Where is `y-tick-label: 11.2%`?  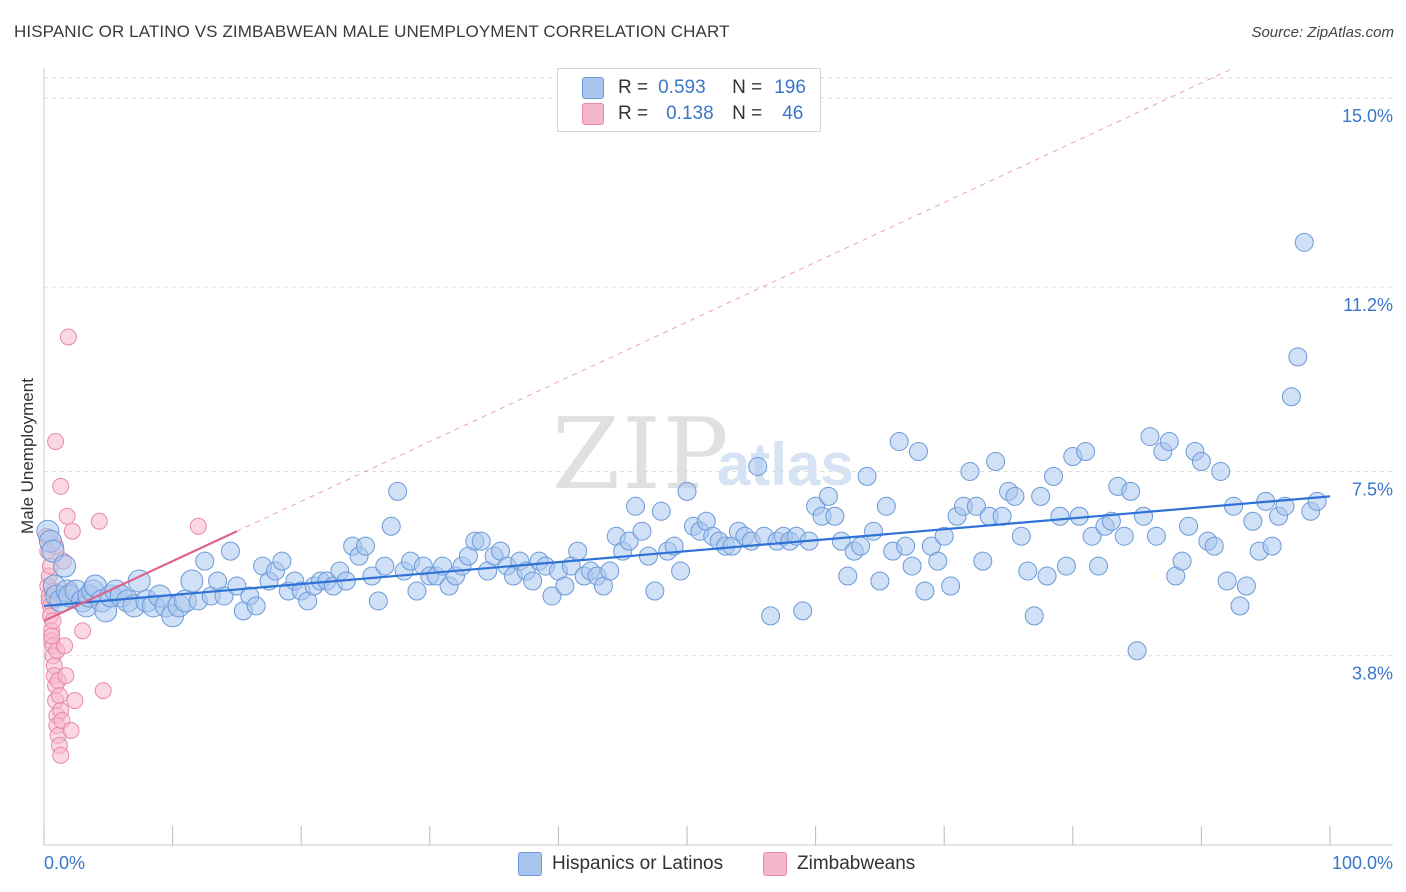
y-tick-label: 11.2% is located at coordinates (1368, 305).